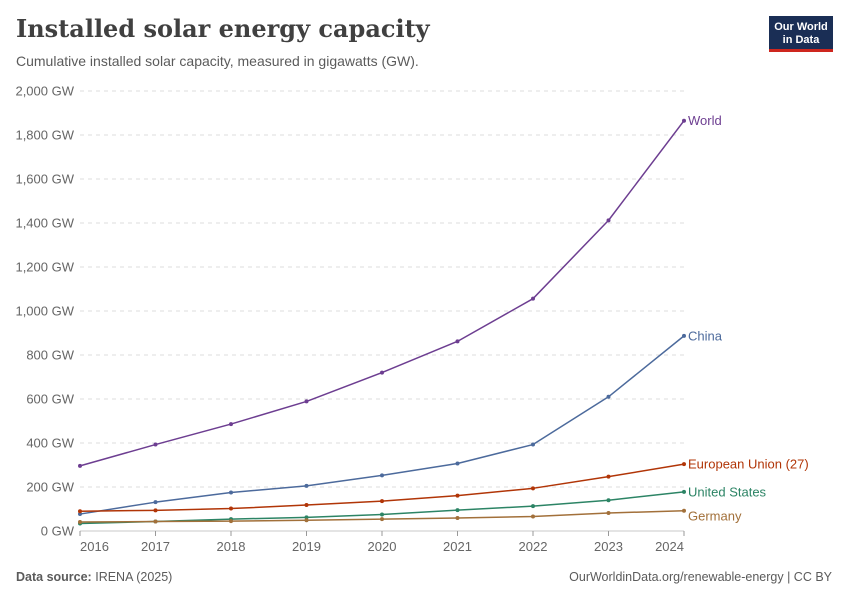 The width and height of the screenshot is (850, 600). Describe the element at coordinates (801, 39) in the screenshot. I see `logo-line-2: in Data` at that location.